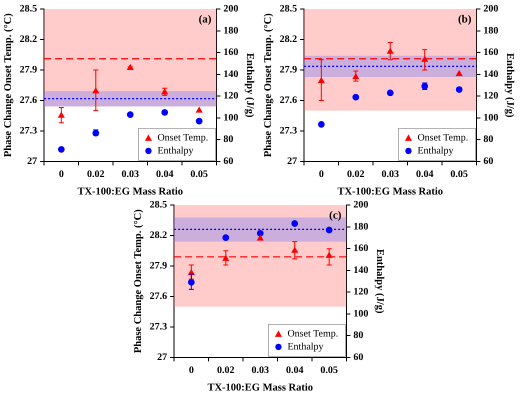 This screenshot has width=520, height=396. What do you see at coordinates (205, 19) in the screenshot?
I see `annotation: (a)` at bounding box center [205, 19].